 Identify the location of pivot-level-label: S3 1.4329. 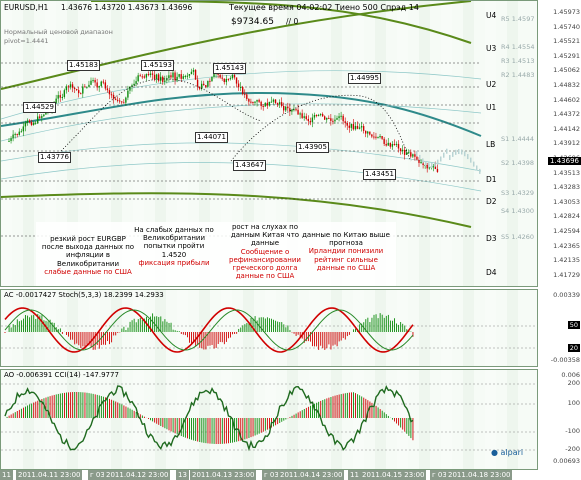
(518, 193).